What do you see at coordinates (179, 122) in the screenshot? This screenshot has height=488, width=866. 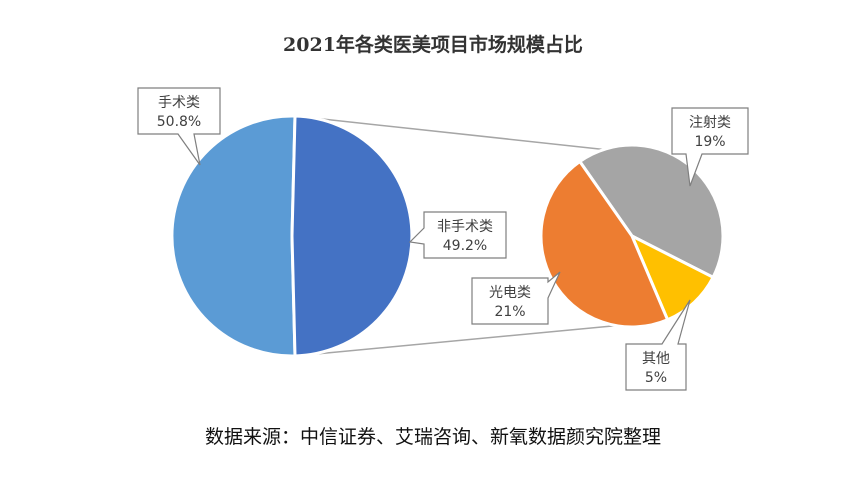 I see `callout-percent-label: 50.8%` at bounding box center [179, 122].